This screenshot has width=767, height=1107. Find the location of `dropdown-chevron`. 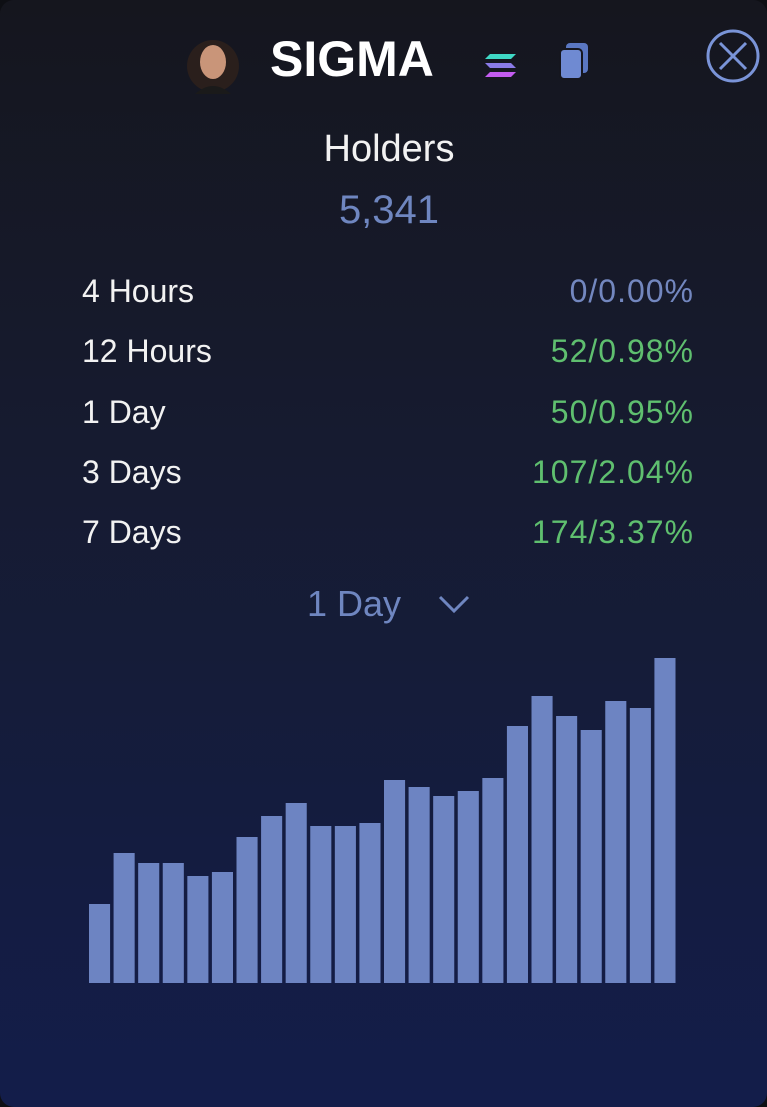

dropdown-chevron is located at coordinates (454, 604).